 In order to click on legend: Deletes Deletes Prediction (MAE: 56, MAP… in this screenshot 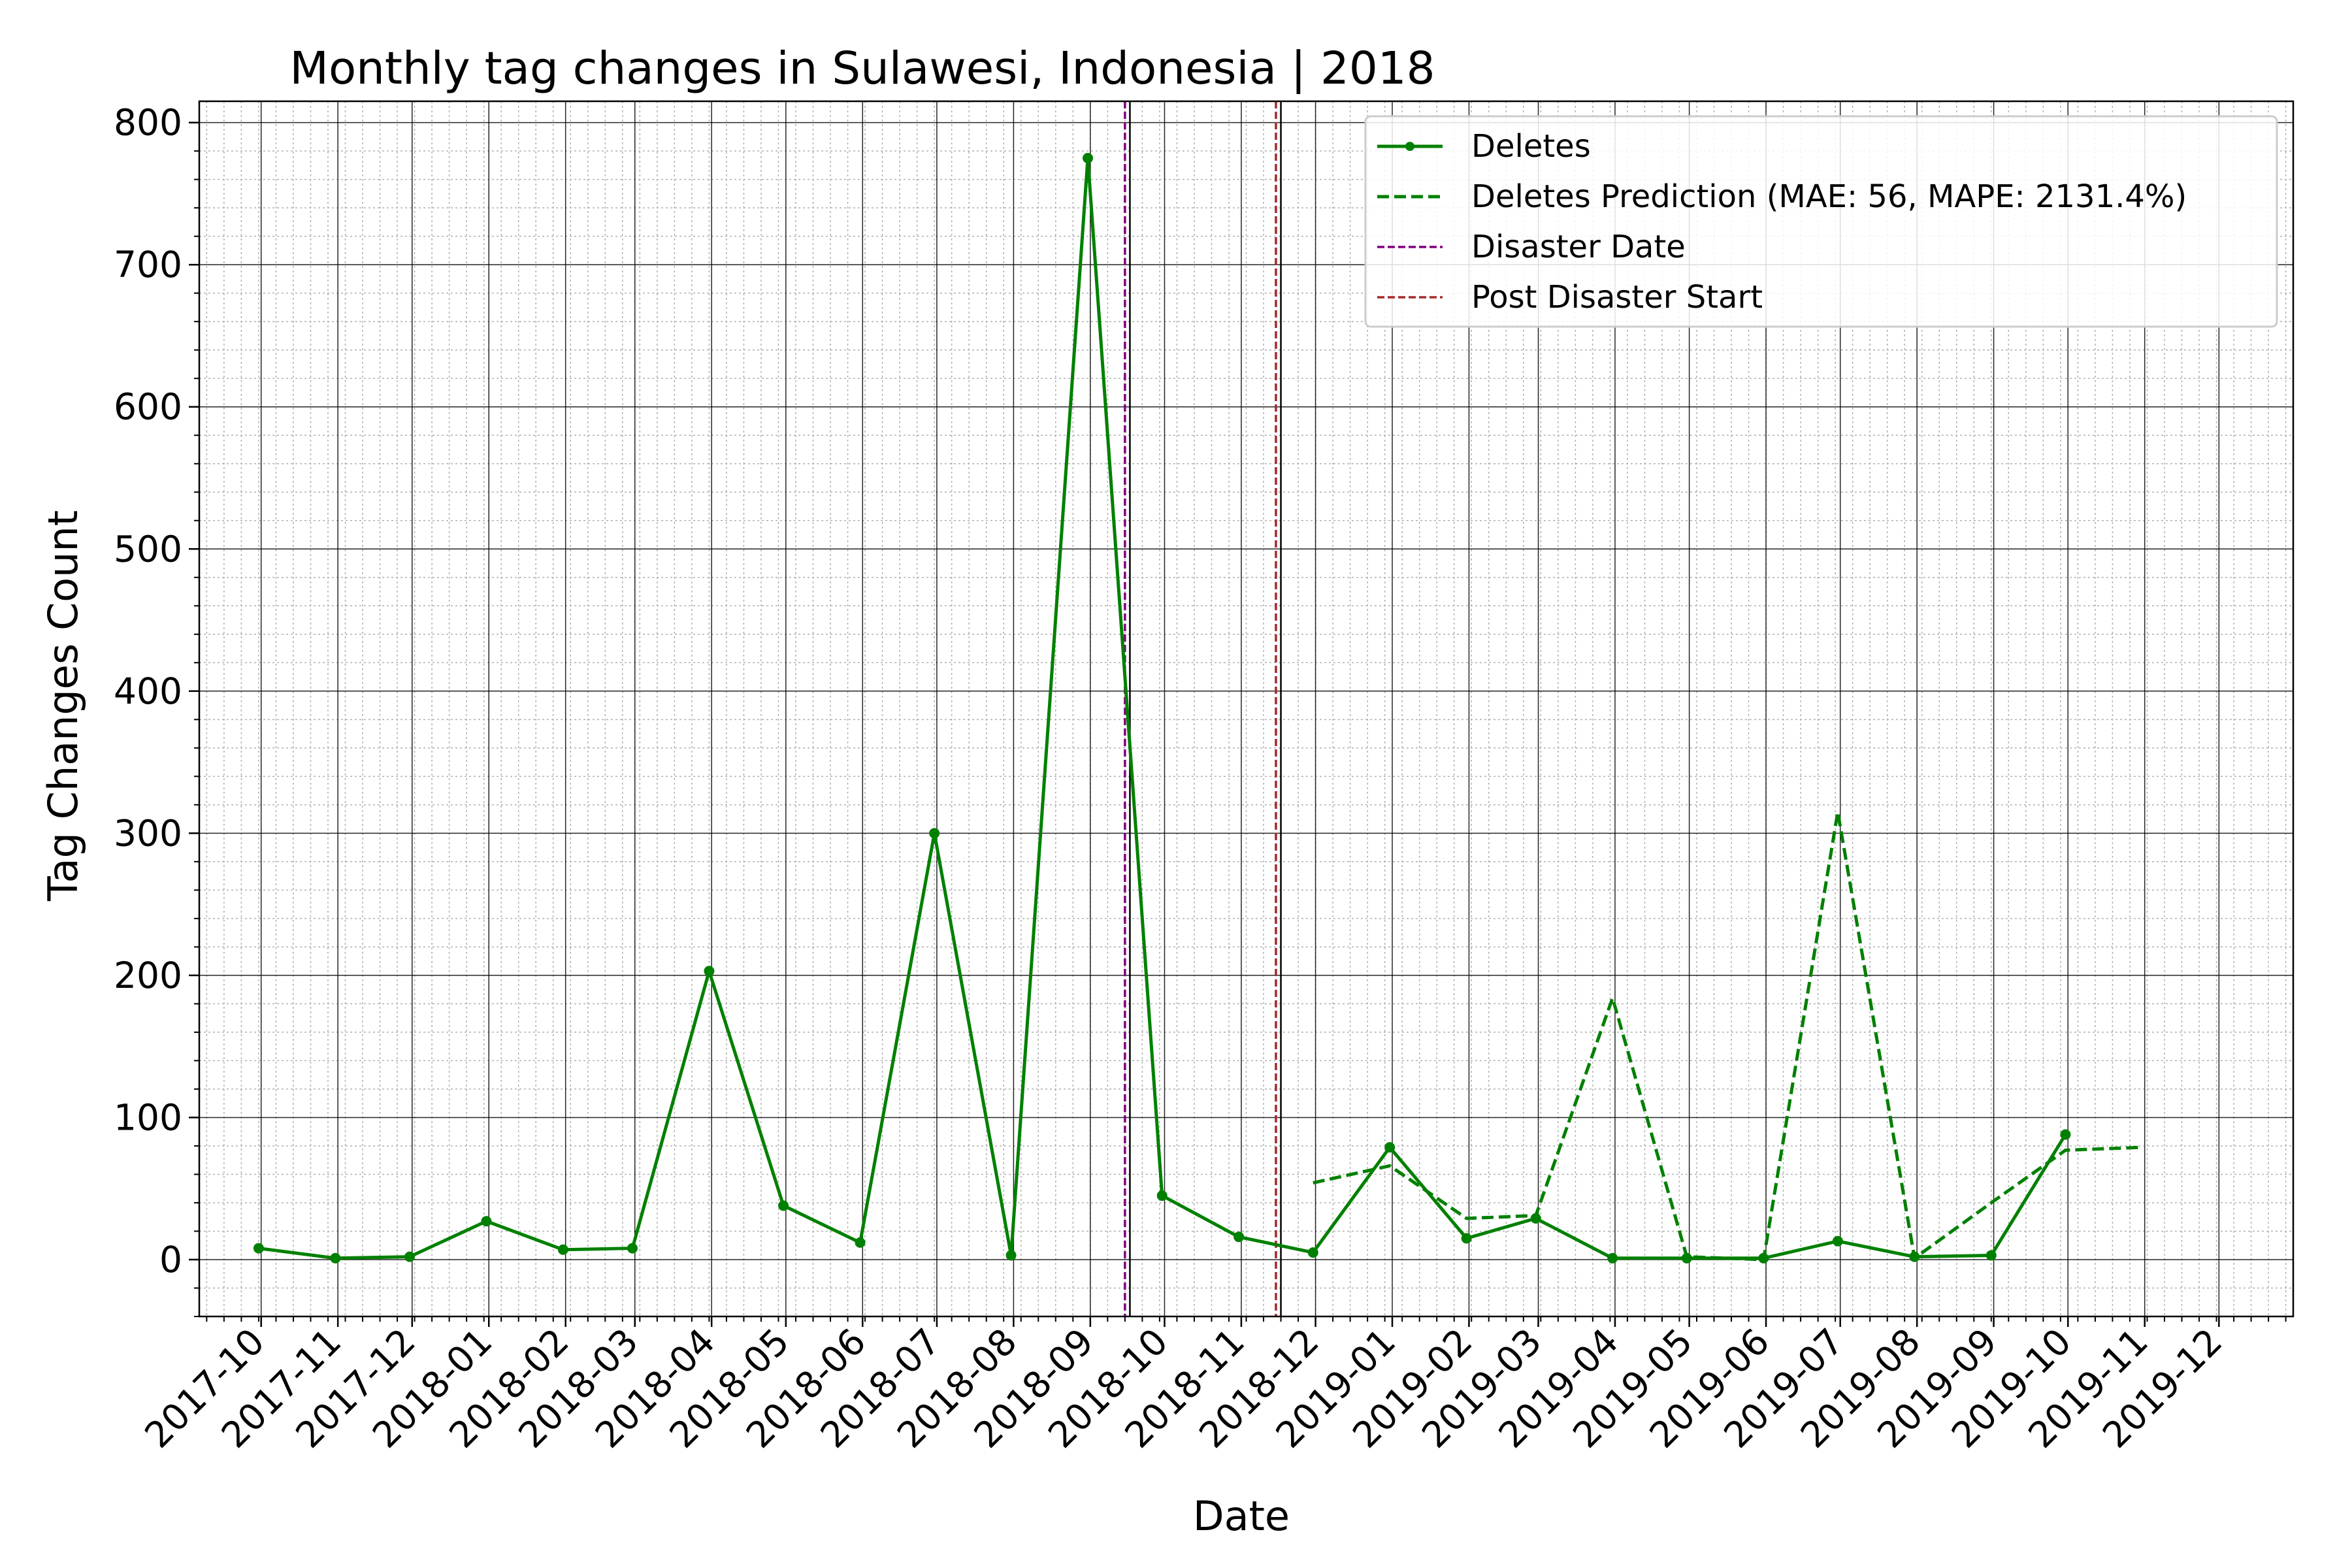, I will do `click(1821, 221)`.